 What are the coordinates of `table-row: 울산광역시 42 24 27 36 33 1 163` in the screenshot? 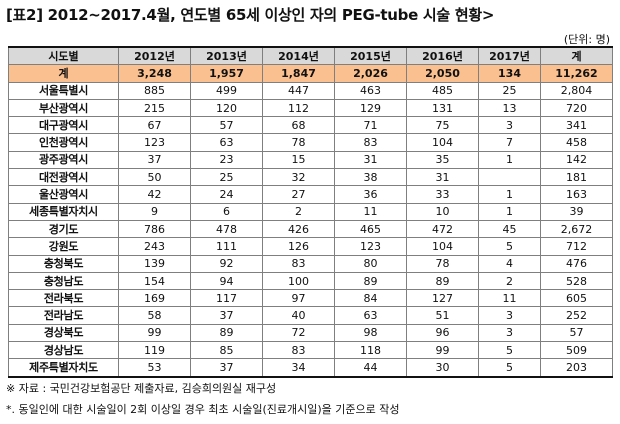 It's located at (310, 194).